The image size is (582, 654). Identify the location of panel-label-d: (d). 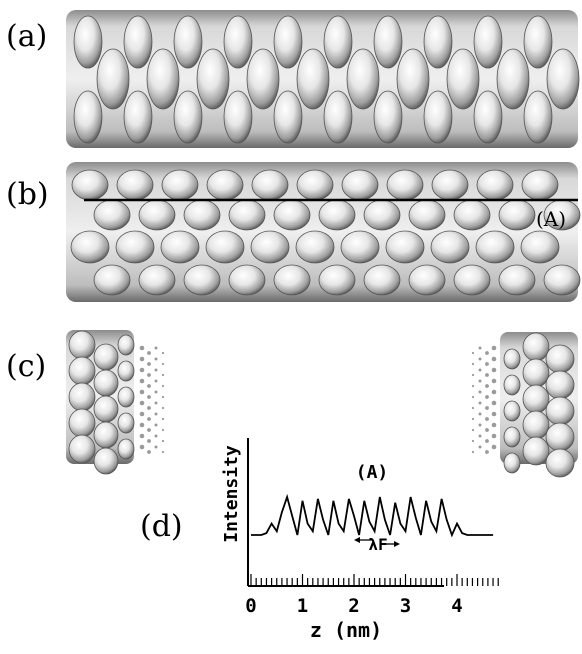
(161, 526).